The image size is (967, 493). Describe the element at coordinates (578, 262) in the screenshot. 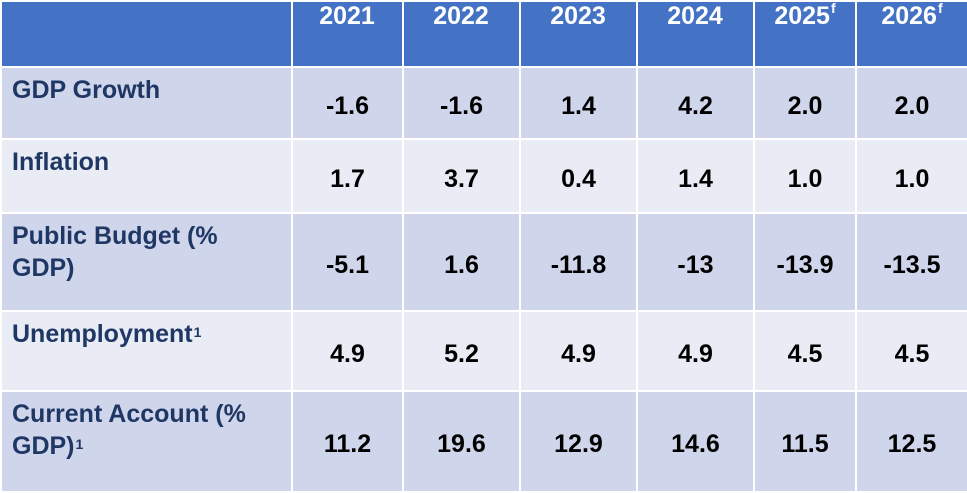

I see `table-cell: -11.8` at that location.